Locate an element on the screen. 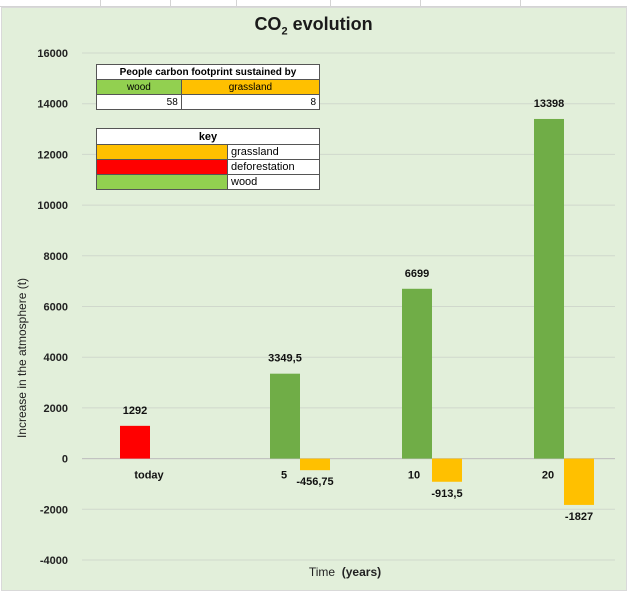 This screenshot has height=591, width=627. key-swatch-grassland is located at coordinates (162, 152).